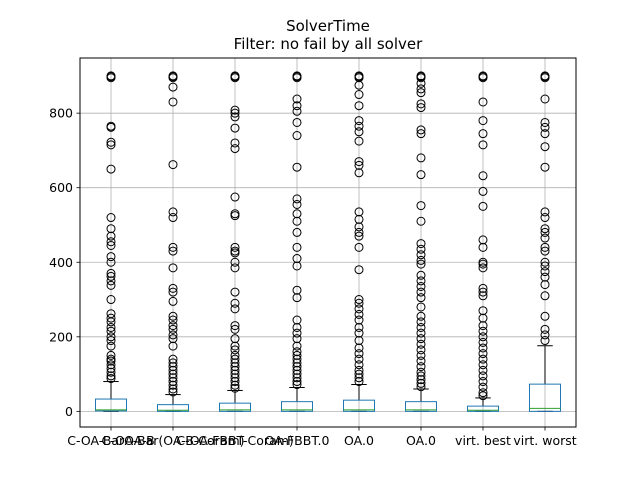 The height and width of the screenshot is (480, 640). Describe the element at coordinates (421, 440) in the screenshot. I see `x-tick-label: OA.0` at that location.